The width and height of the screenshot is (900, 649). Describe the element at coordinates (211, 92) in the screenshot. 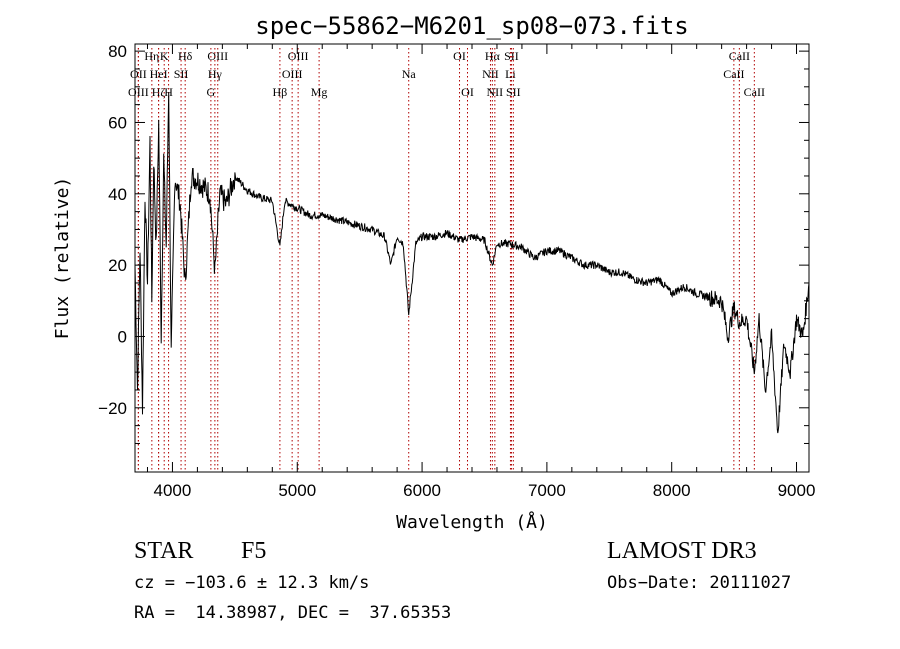

I see `line-label-11: G` at that location.